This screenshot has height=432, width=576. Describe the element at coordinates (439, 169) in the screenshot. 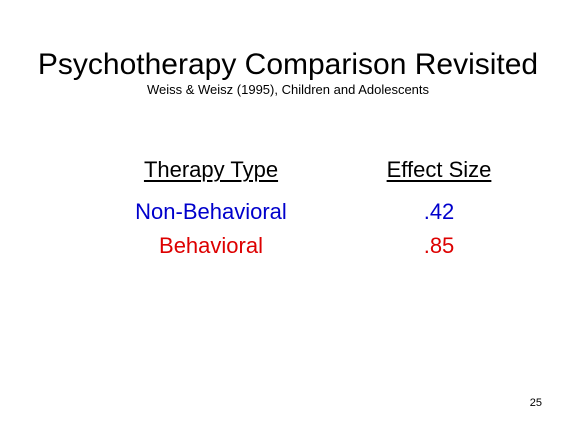

I see `effect-size-header: Effect Size` at that location.